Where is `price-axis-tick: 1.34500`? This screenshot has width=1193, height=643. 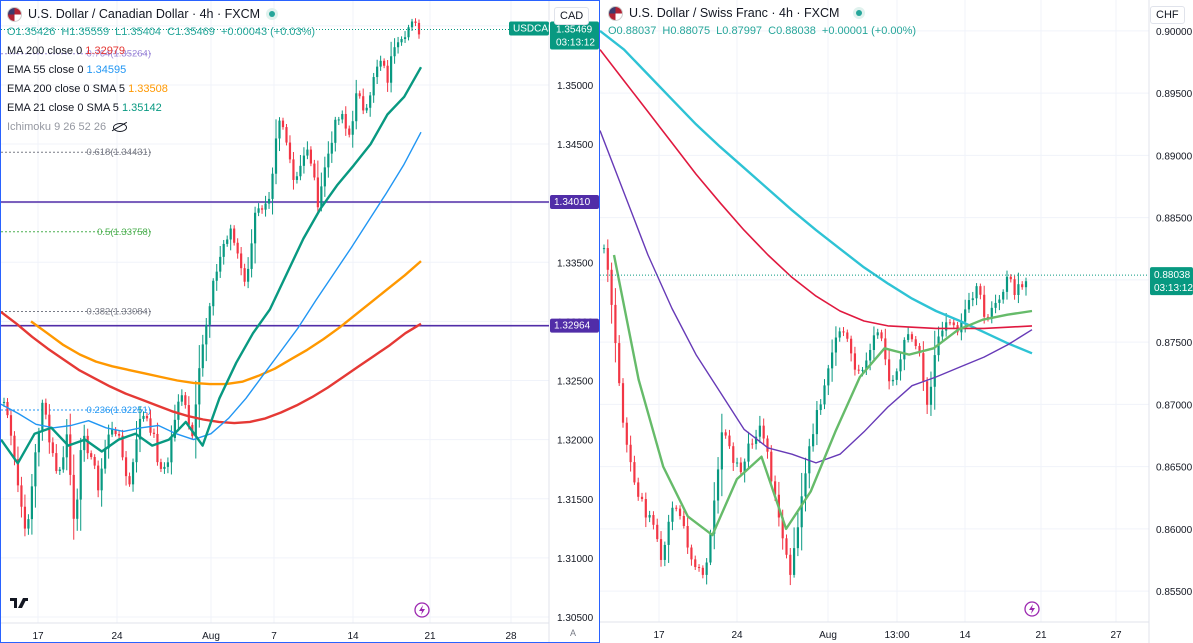
price-axis-tick: 1.34500 is located at coordinates (575, 145).